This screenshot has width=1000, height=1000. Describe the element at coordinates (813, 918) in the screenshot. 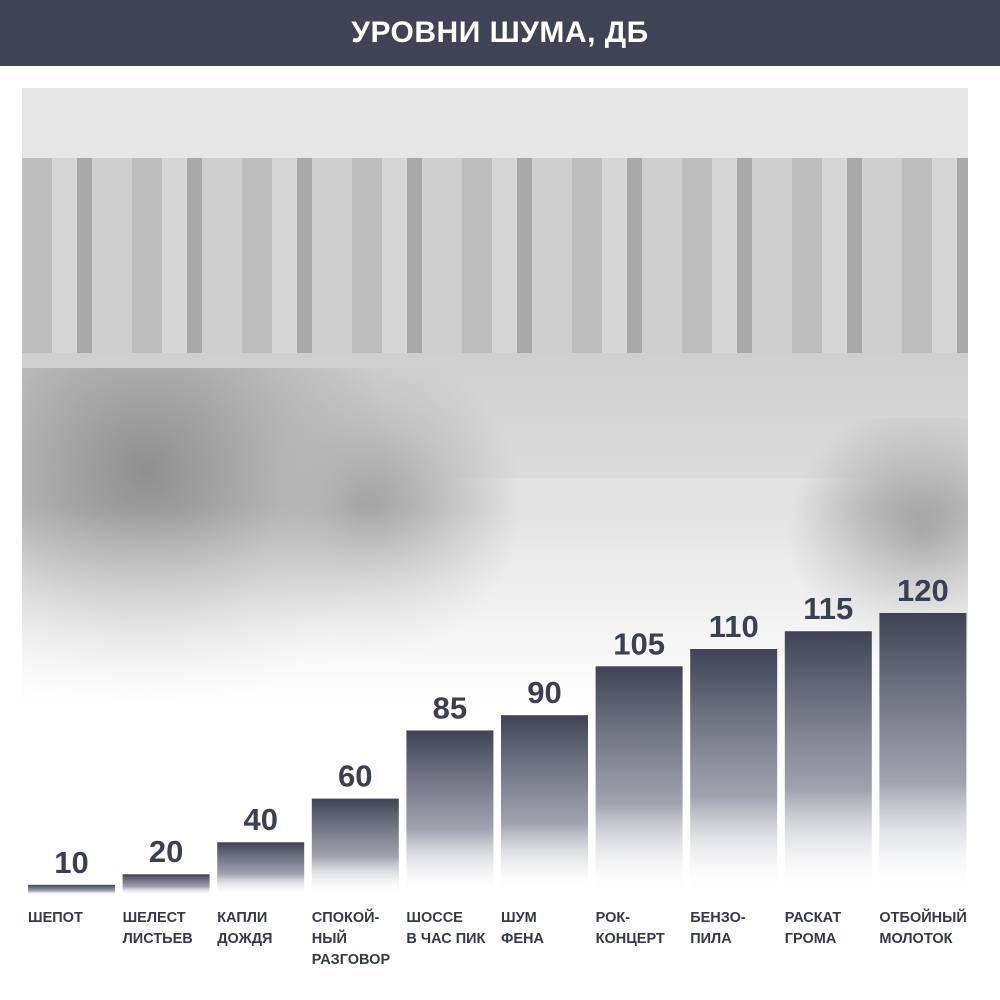

I see `category-label: РАСКАТ` at that location.